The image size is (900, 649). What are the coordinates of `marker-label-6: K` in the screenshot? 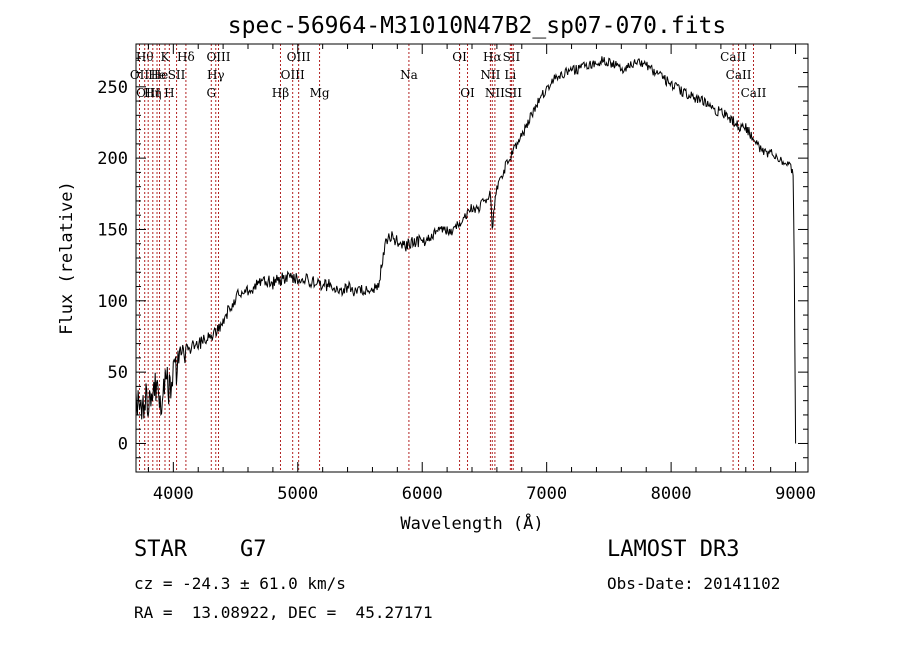 It's located at (166, 57).